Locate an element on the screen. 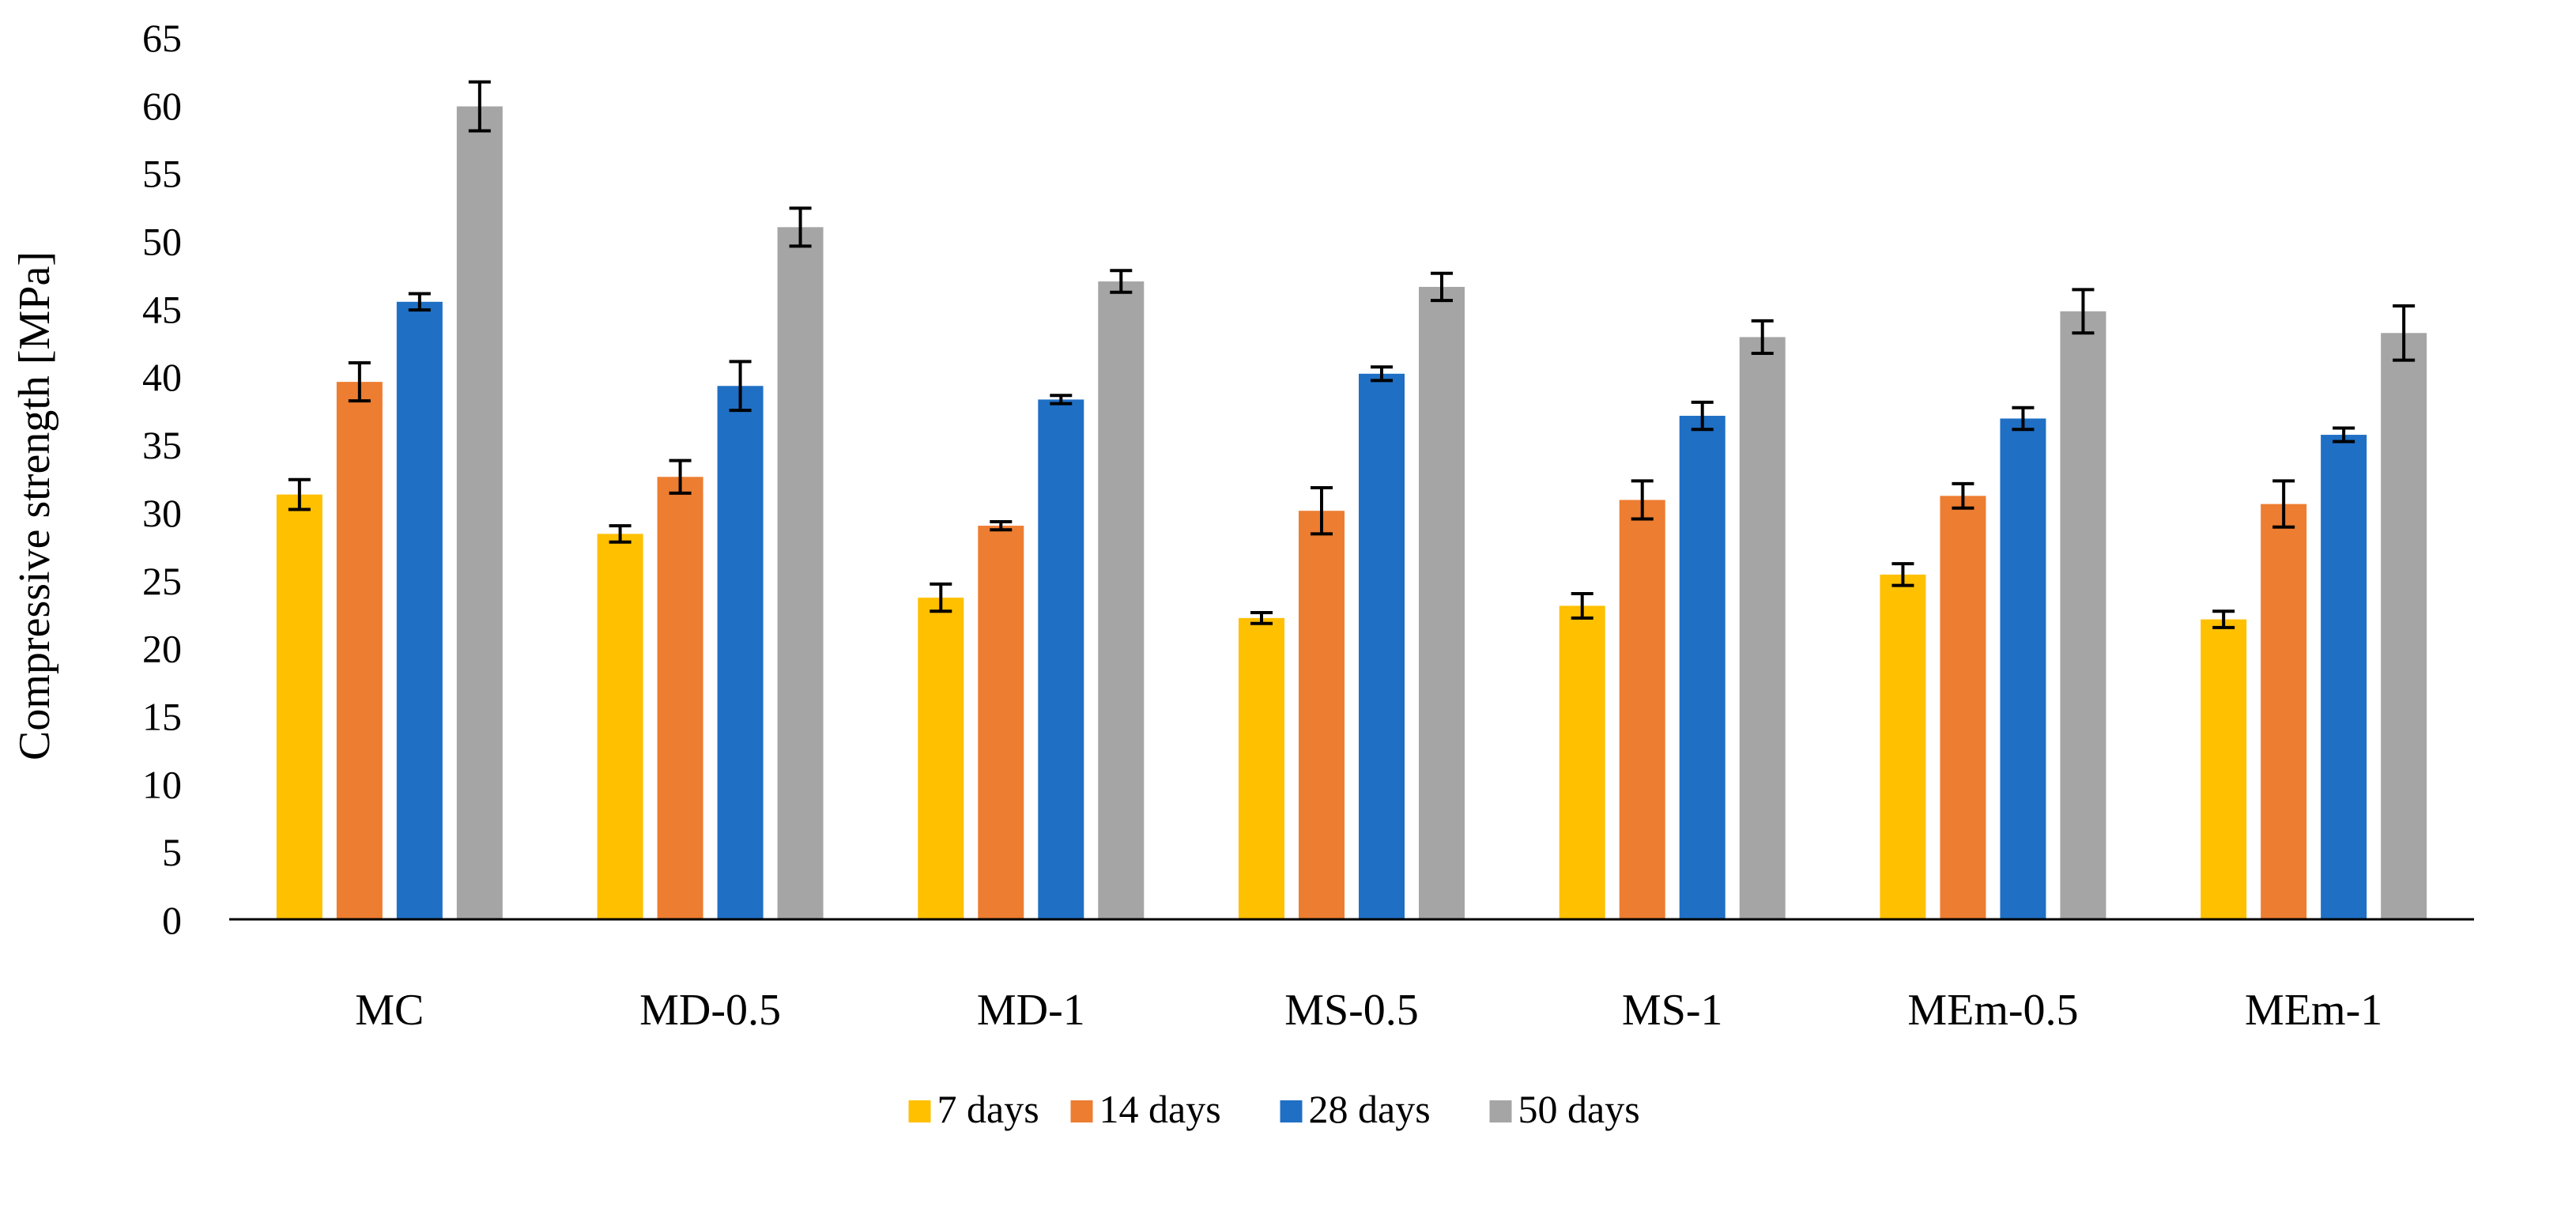 This screenshot has height=1211, width=2576. legend-label: 14 days is located at coordinates (1160, 1109).